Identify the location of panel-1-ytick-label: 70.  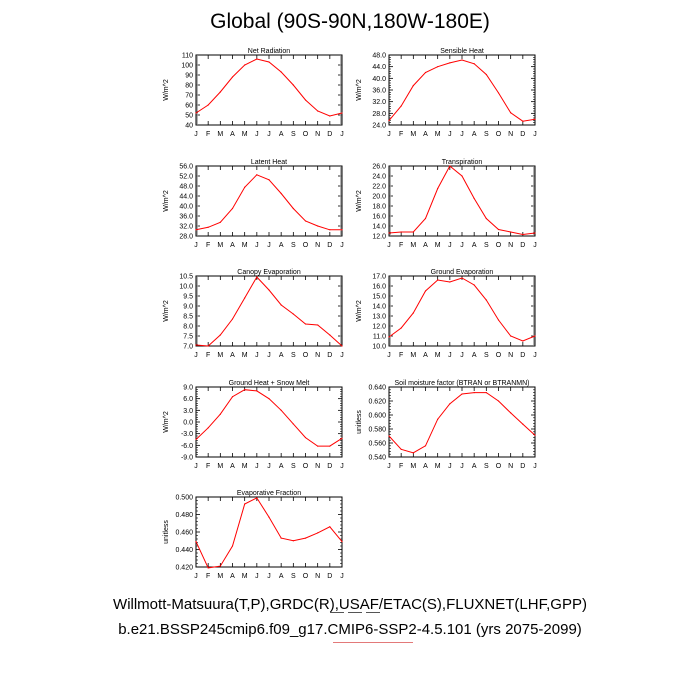
(189, 96).